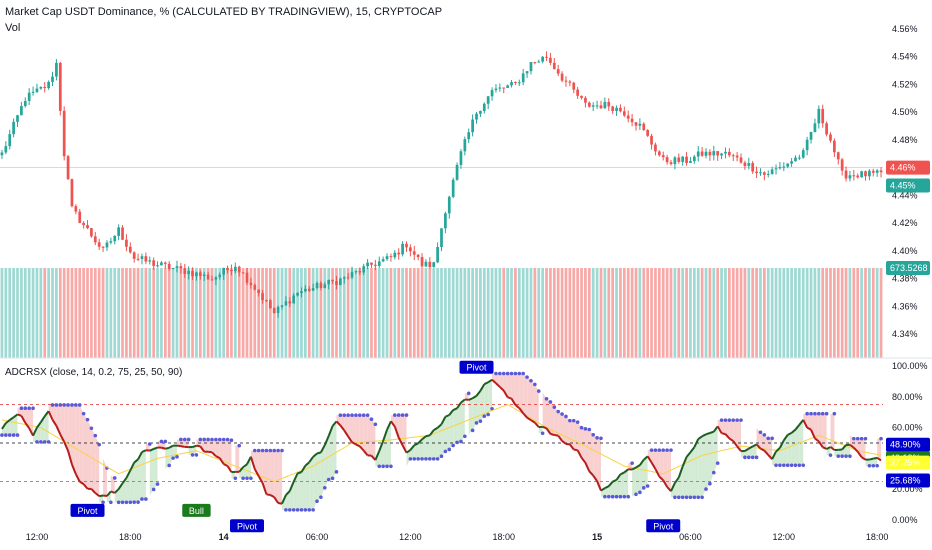  I want to click on time-tick-label: 06:00, so click(690, 537).